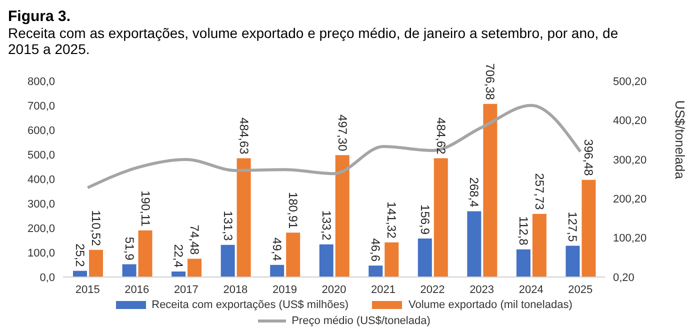 Image resolution: width=698 pixels, height=335 pixels. What do you see at coordinates (80, 255) in the screenshot?
I see `data-label: 25,2` at bounding box center [80, 255].